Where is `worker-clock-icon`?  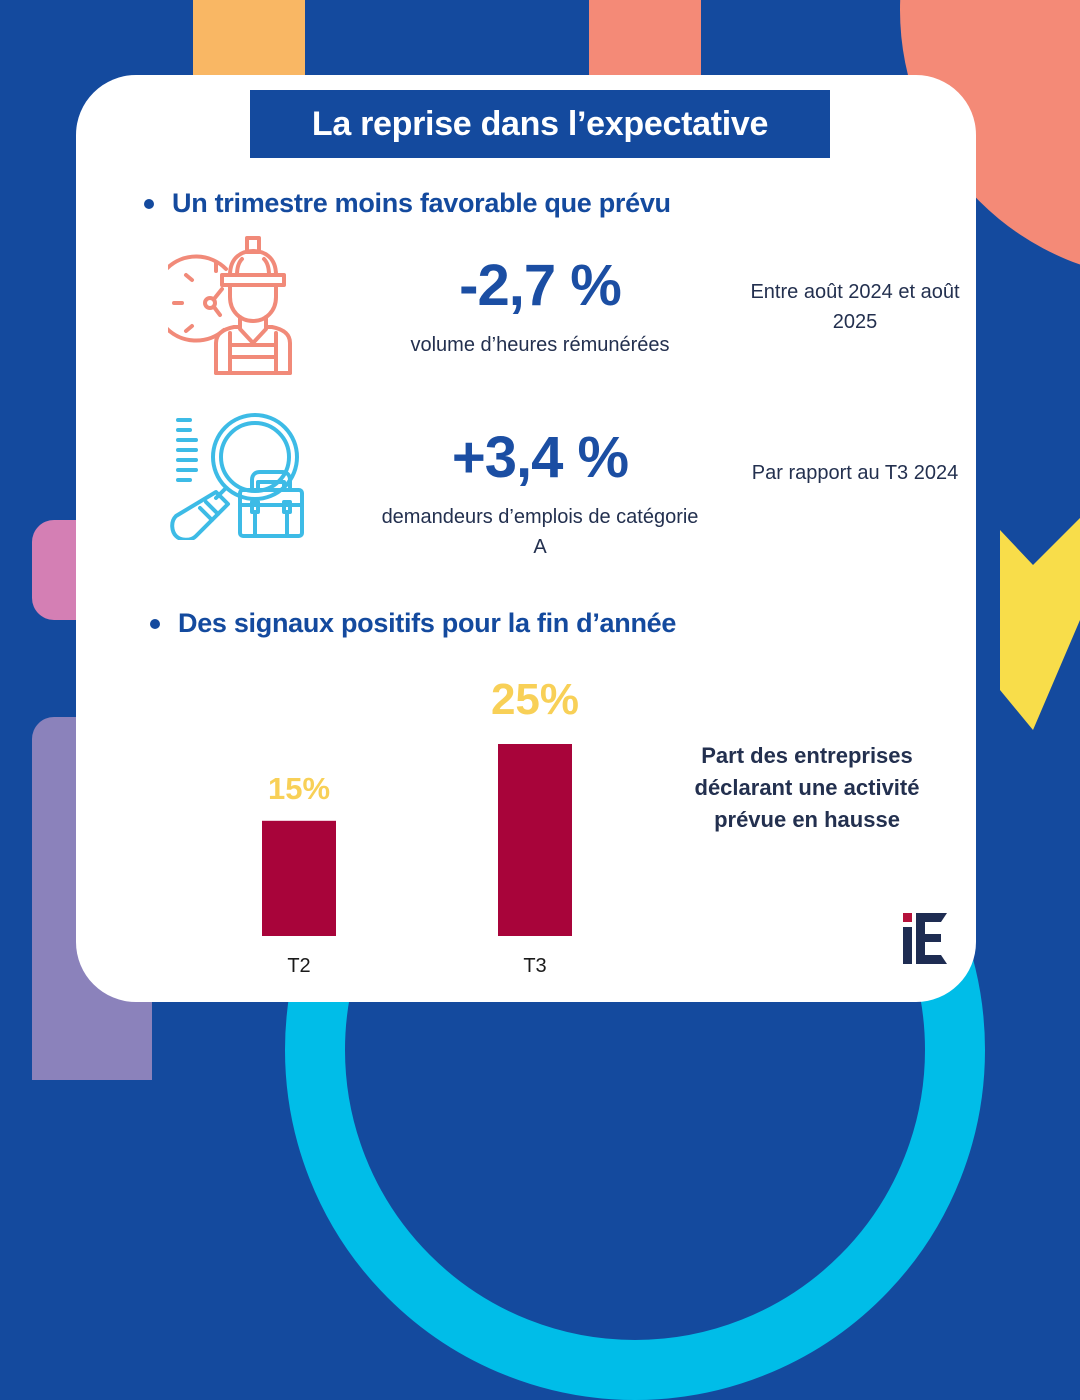 worker-clock-icon is located at coordinates (230, 305).